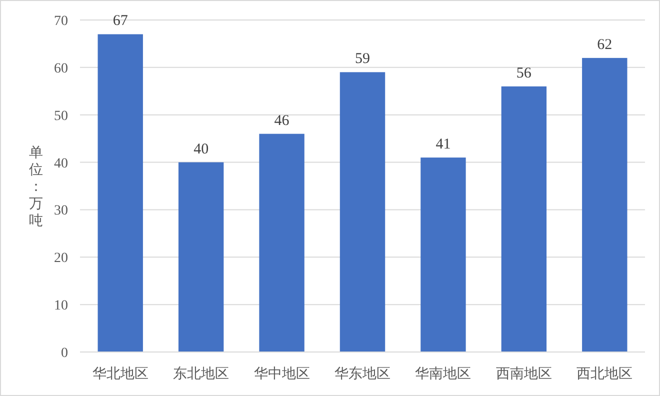  Describe the element at coordinates (120, 374) in the screenshot. I see `x-tick-label: 华北地区` at that location.